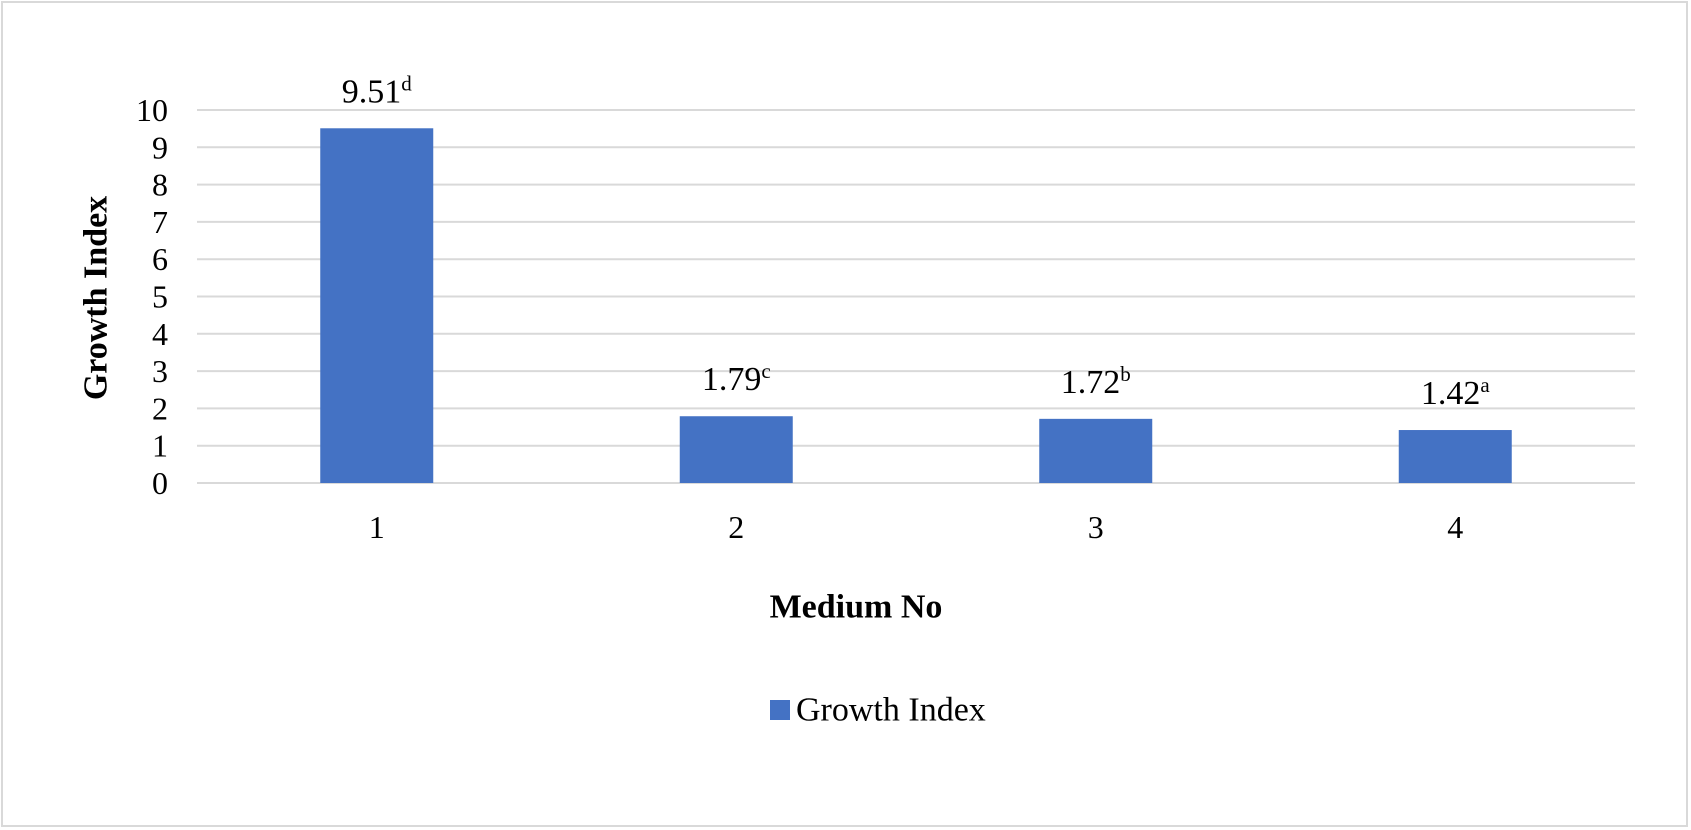  I want to click on y-tick-label: 7, so click(160, 222).